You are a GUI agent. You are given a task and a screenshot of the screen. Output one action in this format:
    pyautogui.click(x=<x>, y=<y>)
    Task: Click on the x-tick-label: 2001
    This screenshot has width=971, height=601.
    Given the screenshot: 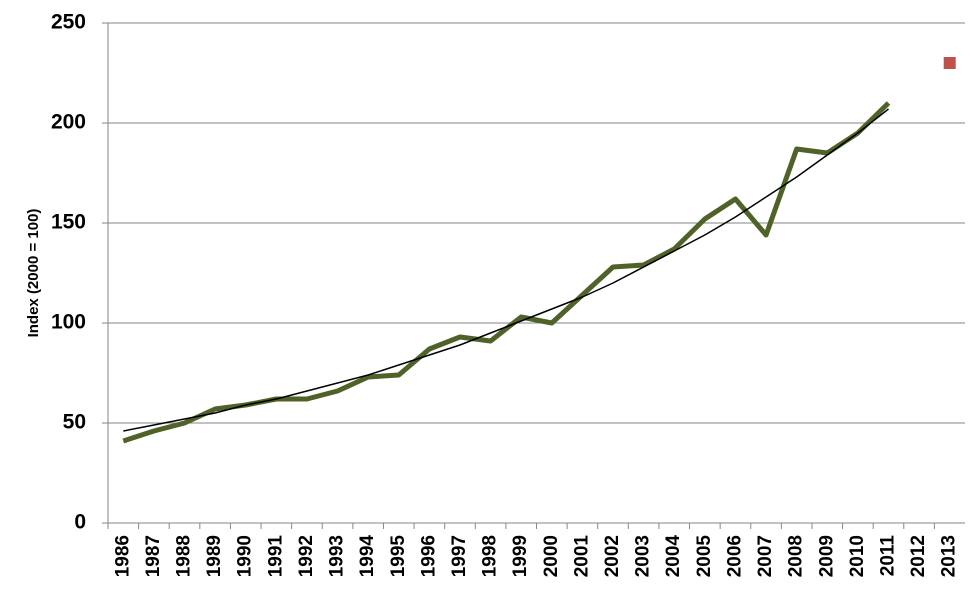 What is the action you would take?
    pyautogui.click(x=581, y=556)
    